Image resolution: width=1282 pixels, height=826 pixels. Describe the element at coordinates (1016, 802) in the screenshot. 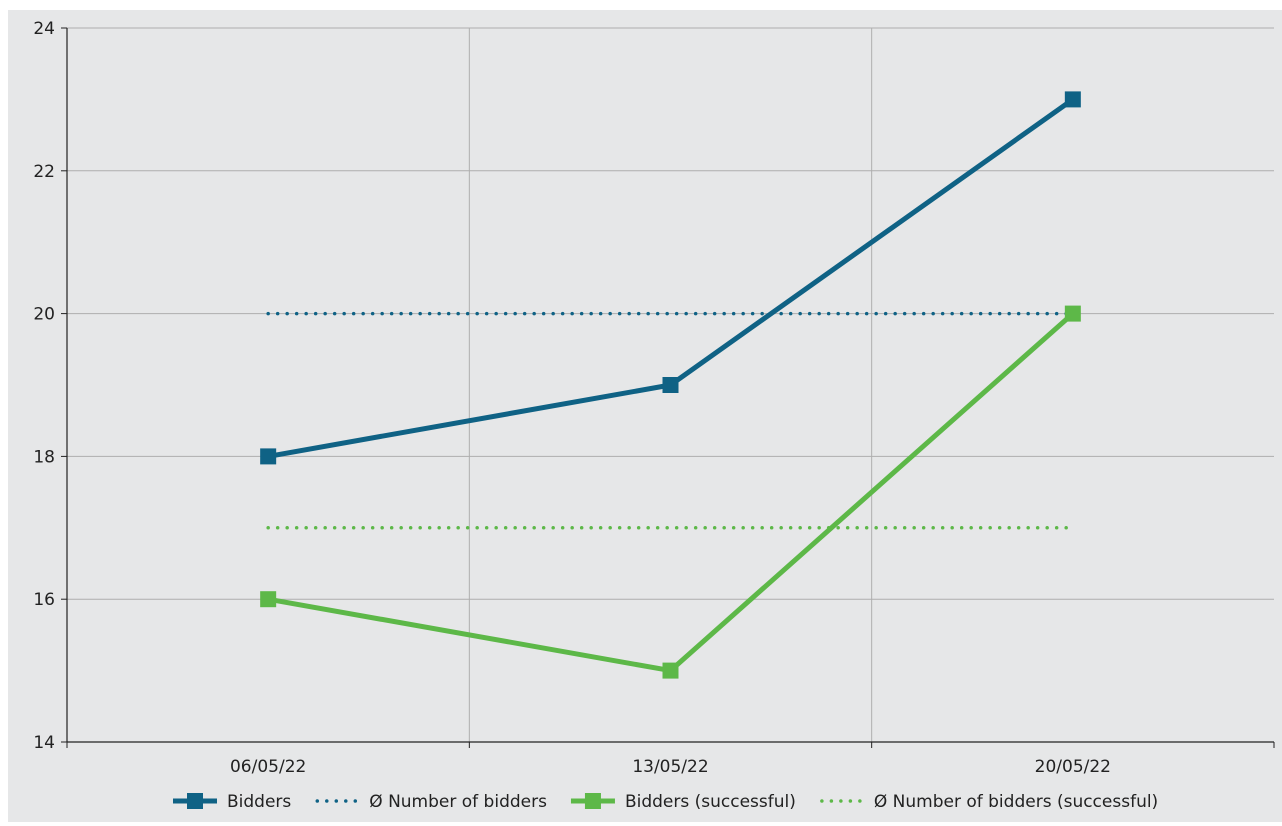

I see `legend-label: Ø Number of bidders (successful)` at that location.